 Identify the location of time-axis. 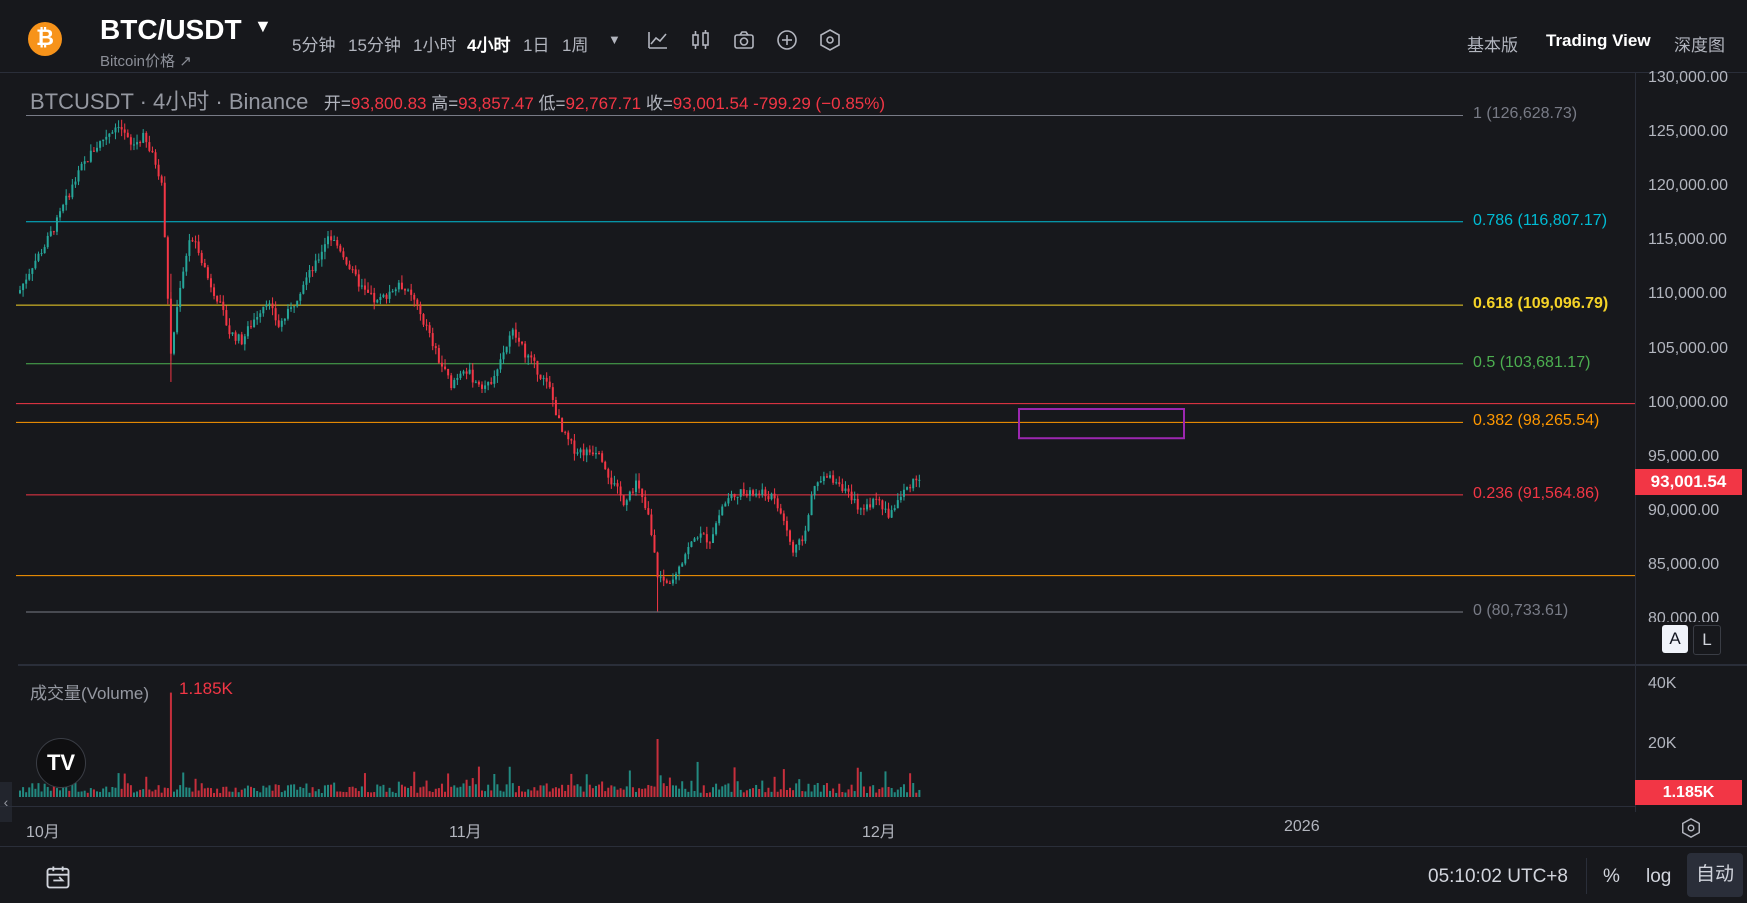
(817, 826).